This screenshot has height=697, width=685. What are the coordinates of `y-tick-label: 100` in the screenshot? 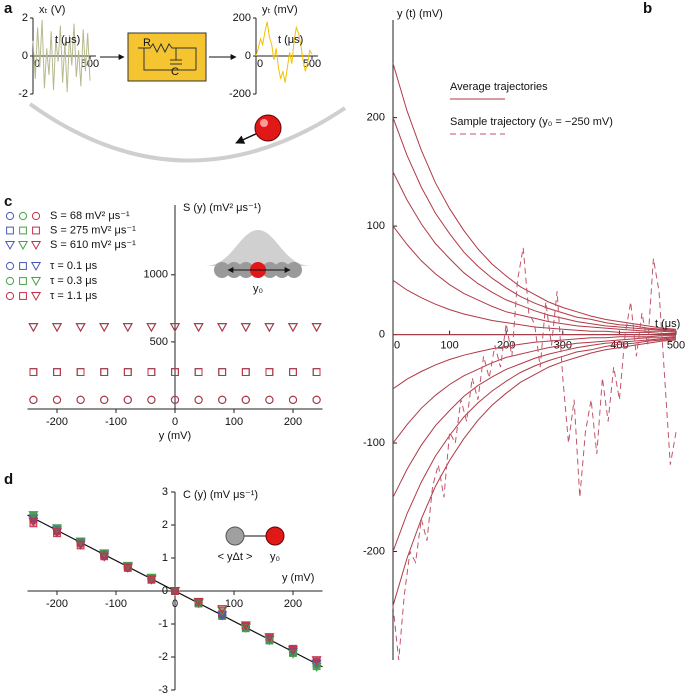 It's located at (376, 226).